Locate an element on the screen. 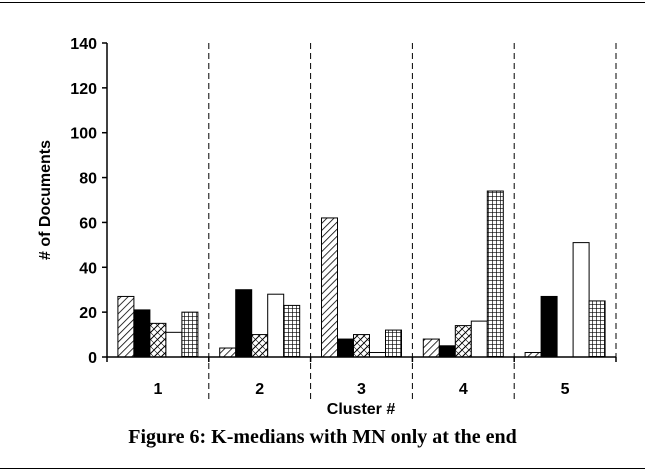 This screenshot has height=475, width=645. bar-cluster-5-solid-black is located at coordinates (549, 326).